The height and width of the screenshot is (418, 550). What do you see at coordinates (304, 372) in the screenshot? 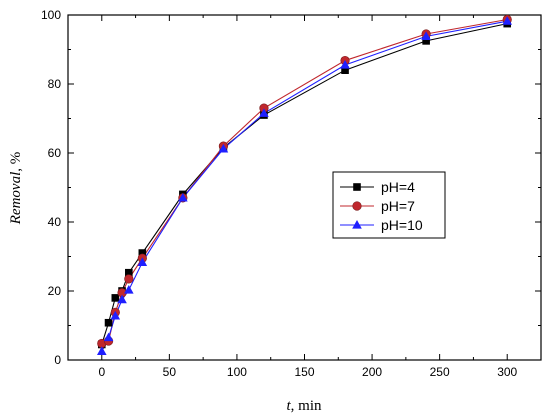
I see `x-tick-label: 150` at bounding box center [304, 372].